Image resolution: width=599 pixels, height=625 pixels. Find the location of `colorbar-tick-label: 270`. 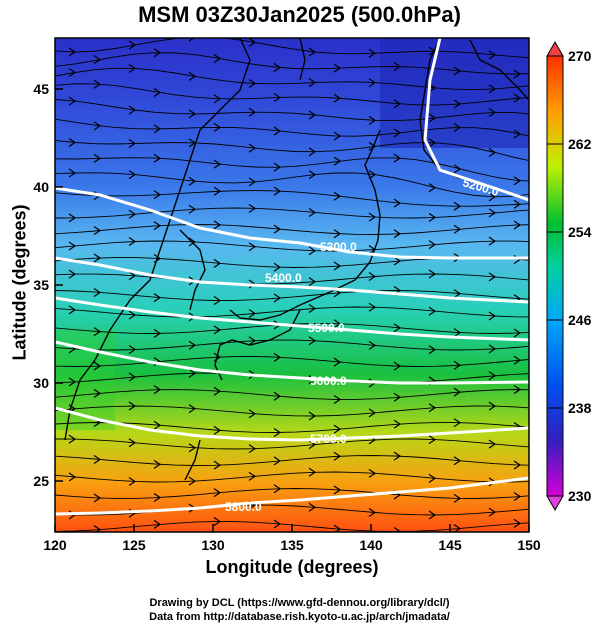

colorbar-tick-label: 270 is located at coordinates (580, 56).